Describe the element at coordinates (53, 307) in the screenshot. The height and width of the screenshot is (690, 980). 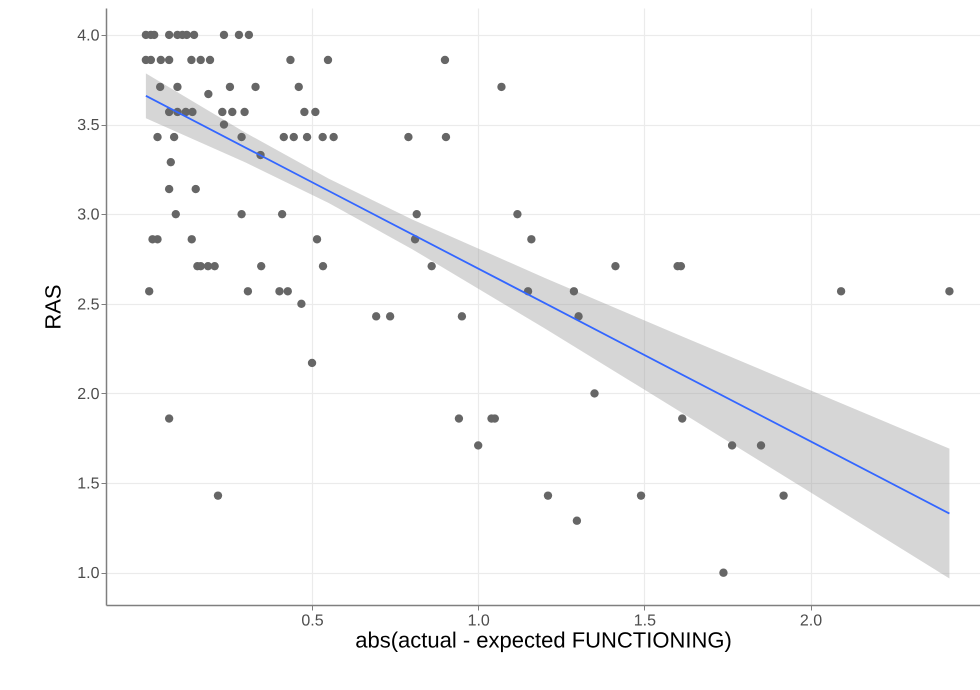
I see `y-axis-title: RAS` at that location.